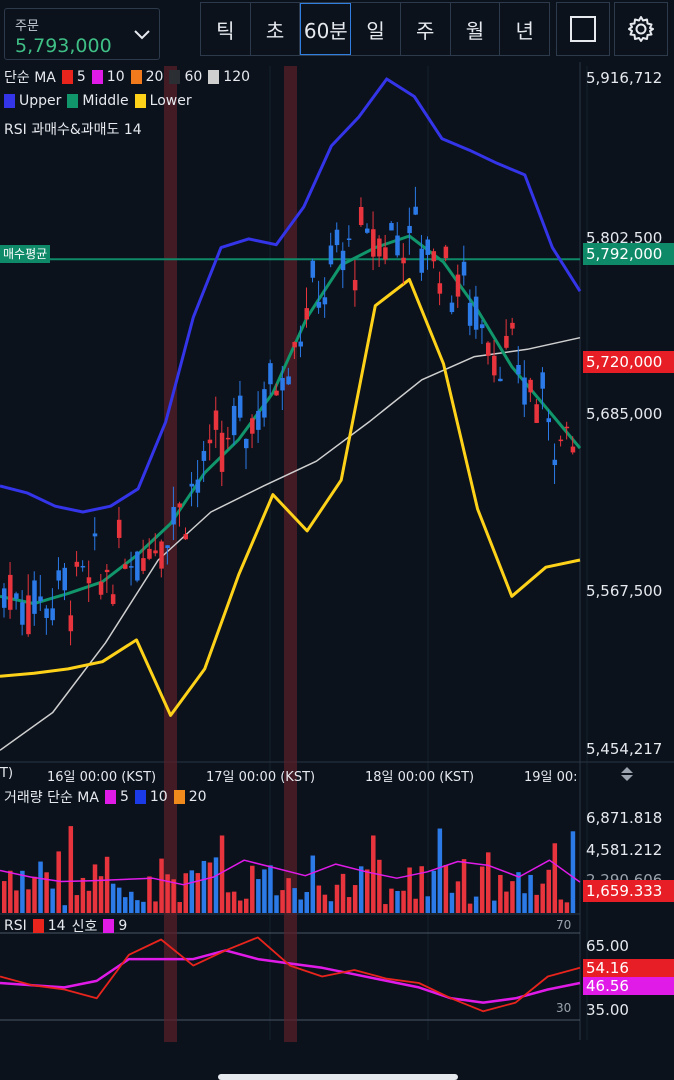 The height and width of the screenshot is (1080, 674). I want to click on volume-last-tag: 1,659.333, so click(628, 891).